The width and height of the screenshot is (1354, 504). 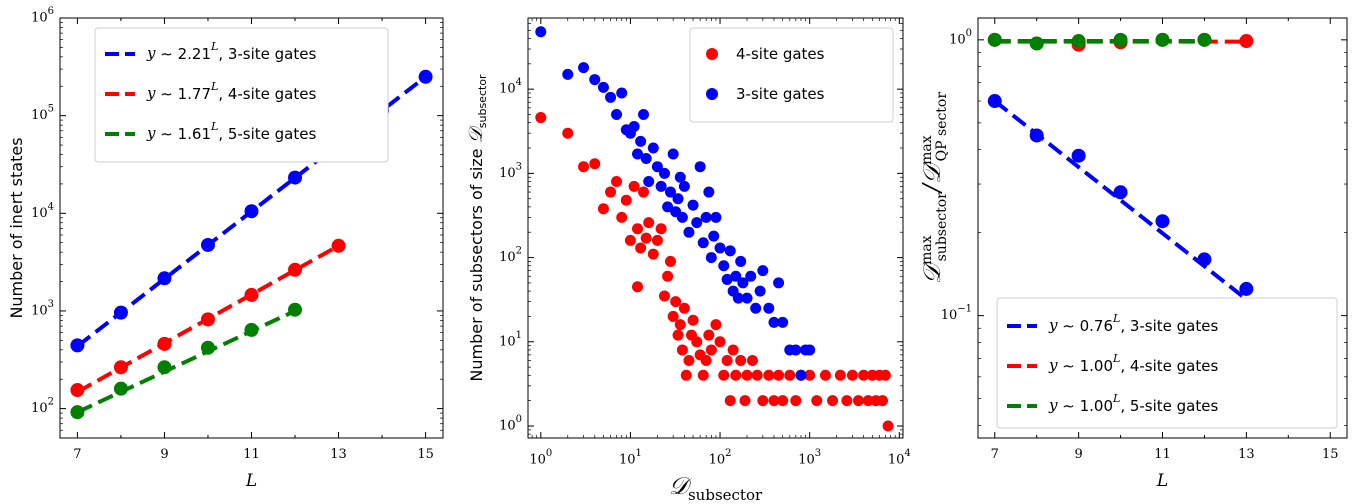 What do you see at coordinates (716, 488) in the screenshot?
I see `x-axis-label: 𝒟subsector` at bounding box center [716, 488].